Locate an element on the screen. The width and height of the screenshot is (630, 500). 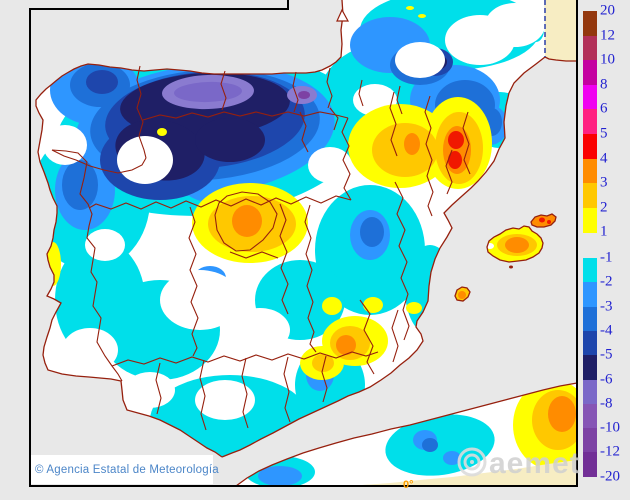
copyright-bar: © Agencia Estatal de Meteorología is located at coordinates (125, 469).